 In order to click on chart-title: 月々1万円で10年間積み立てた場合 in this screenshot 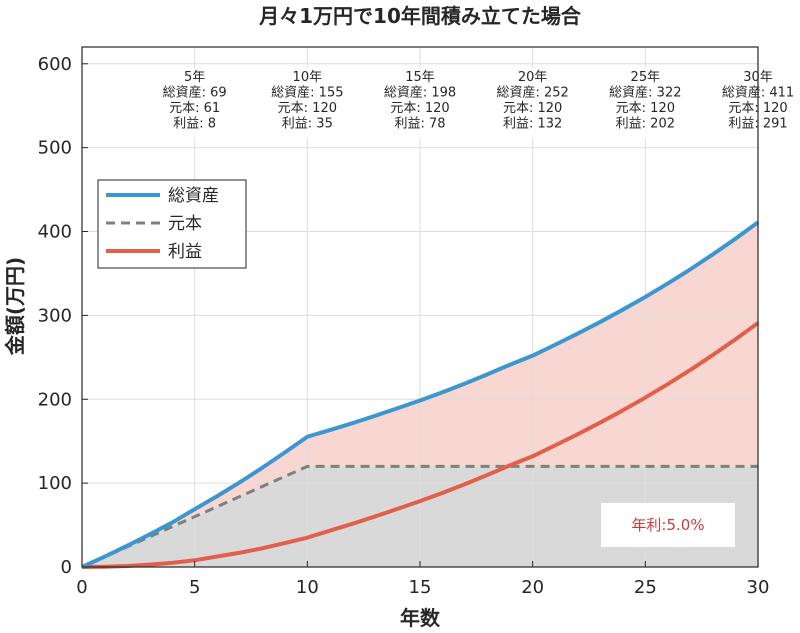, I will do `click(420, 16)`.